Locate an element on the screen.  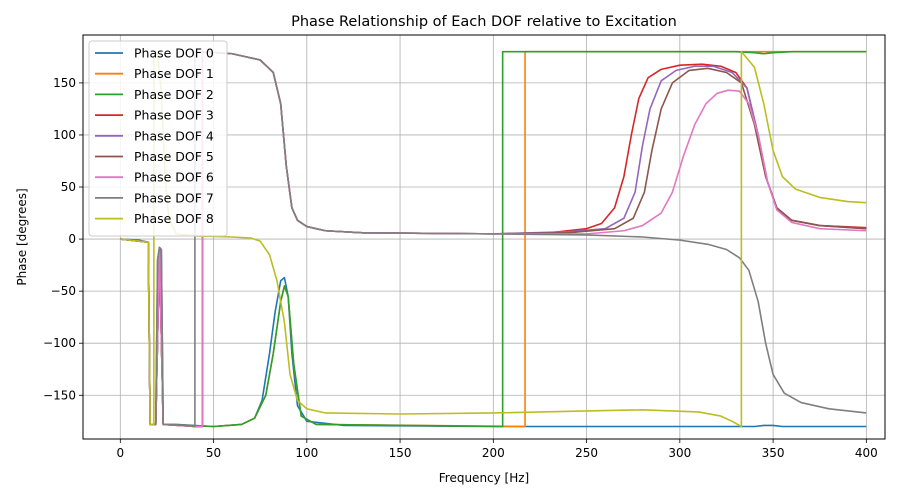
legend-entry-label: Phase DOF 3 is located at coordinates (174, 115).